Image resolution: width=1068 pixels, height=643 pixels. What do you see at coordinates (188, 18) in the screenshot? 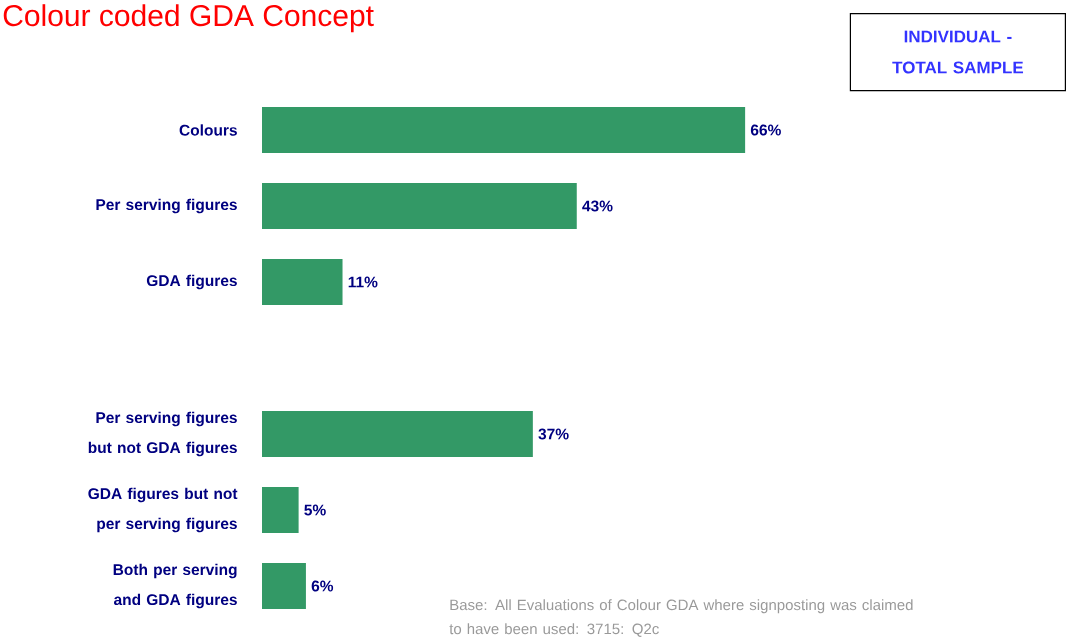
I see `chart-title: Colour coded GDA Concept` at bounding box center [188, 18].